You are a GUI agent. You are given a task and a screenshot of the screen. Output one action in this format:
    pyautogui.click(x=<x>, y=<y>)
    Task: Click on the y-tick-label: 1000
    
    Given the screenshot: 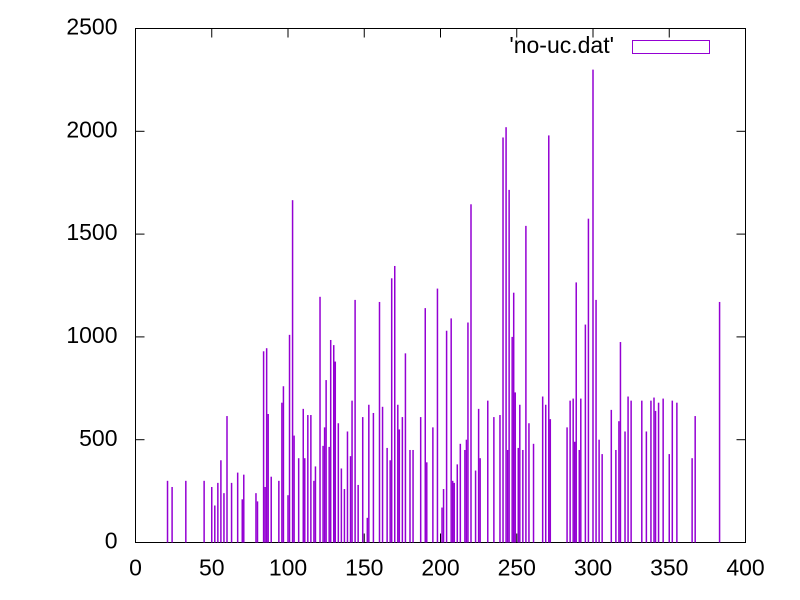 What is the action you would take?
    pyautogui.click(x=91, y=335)
    